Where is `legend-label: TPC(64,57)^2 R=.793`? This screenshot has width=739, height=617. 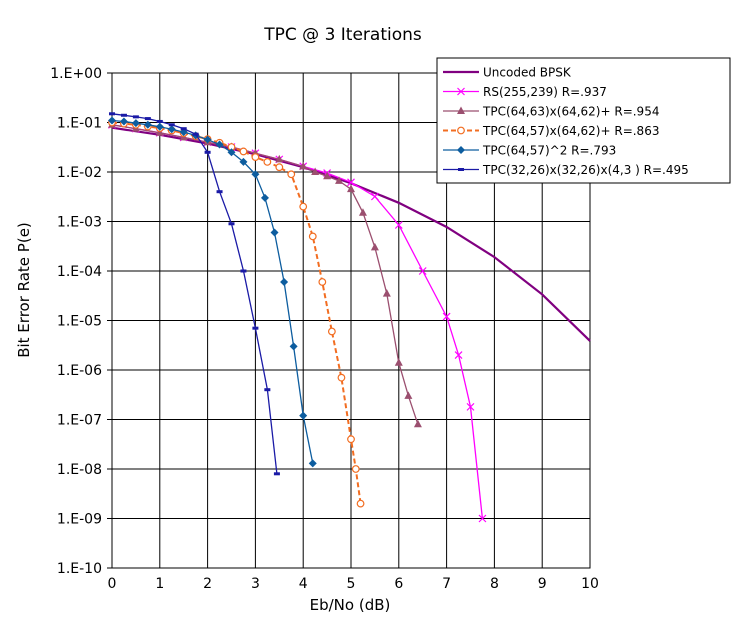 legend-label: TPC(64,57)^2 R=.793 is located at coordinates (549, 151).